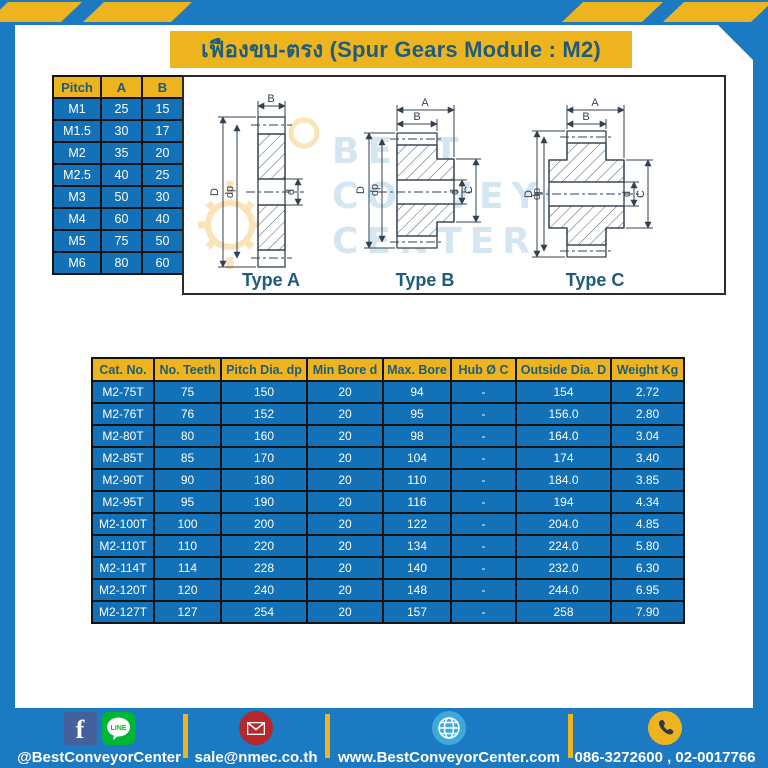 The width and height of the screenshot is (768, 768). I want to click on table-cell: M2-95T, so click(123, 502).